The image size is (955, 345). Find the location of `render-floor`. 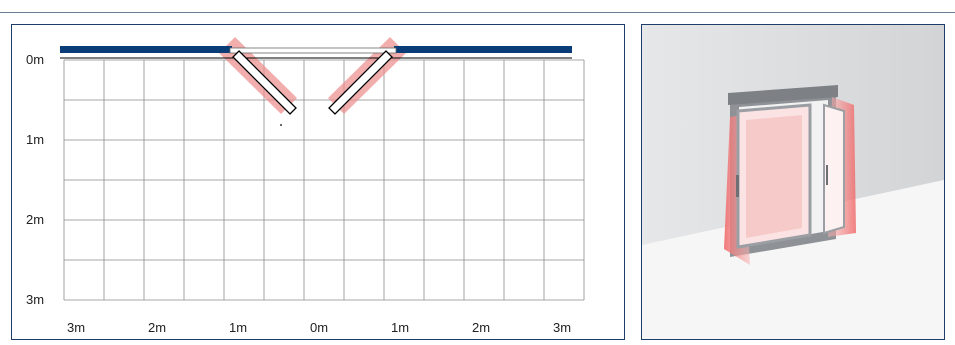

render-floor is located at coordinates (793, 259).